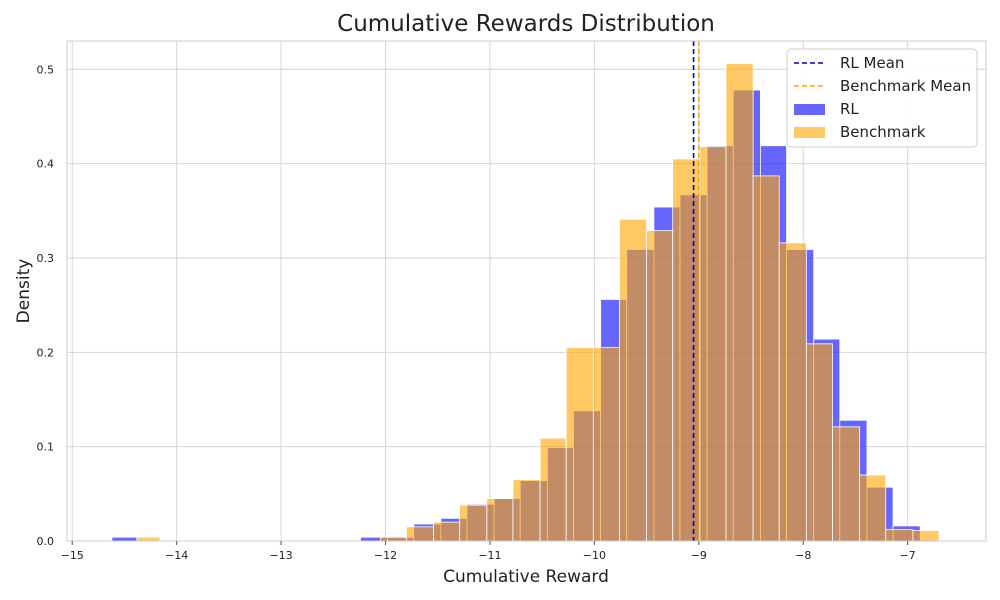  Describe the element at coordinates (908, 555) in the screenshot. I see `x-tick-label: −7` at that location.